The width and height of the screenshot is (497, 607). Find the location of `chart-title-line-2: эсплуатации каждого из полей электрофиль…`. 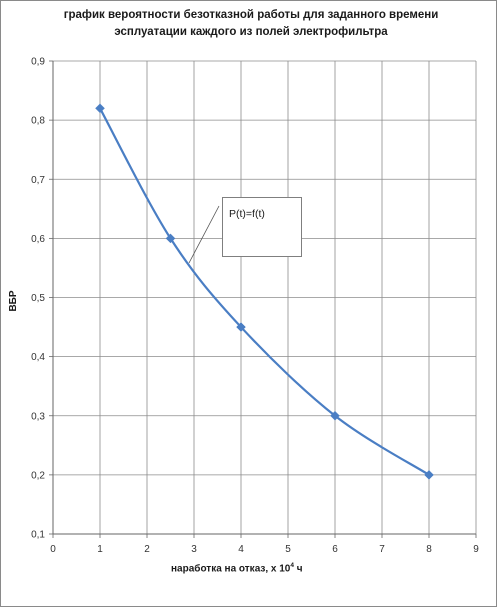

chart-title-line-2: эсплуатации каждого из полей электрофиль… is located at coordinates (251, 32).